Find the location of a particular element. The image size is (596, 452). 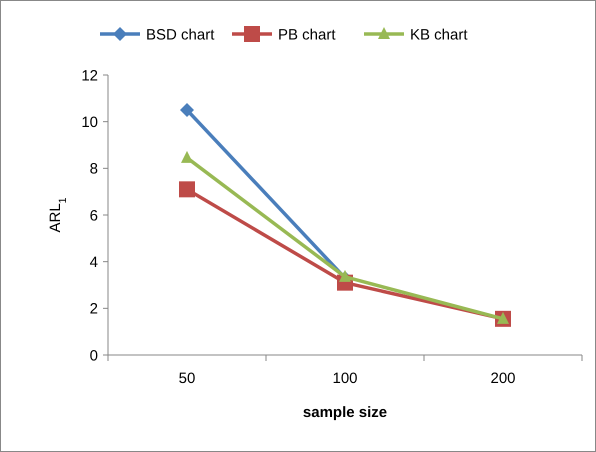

legend-label: BSD chart is located at coordinates (181, 35).